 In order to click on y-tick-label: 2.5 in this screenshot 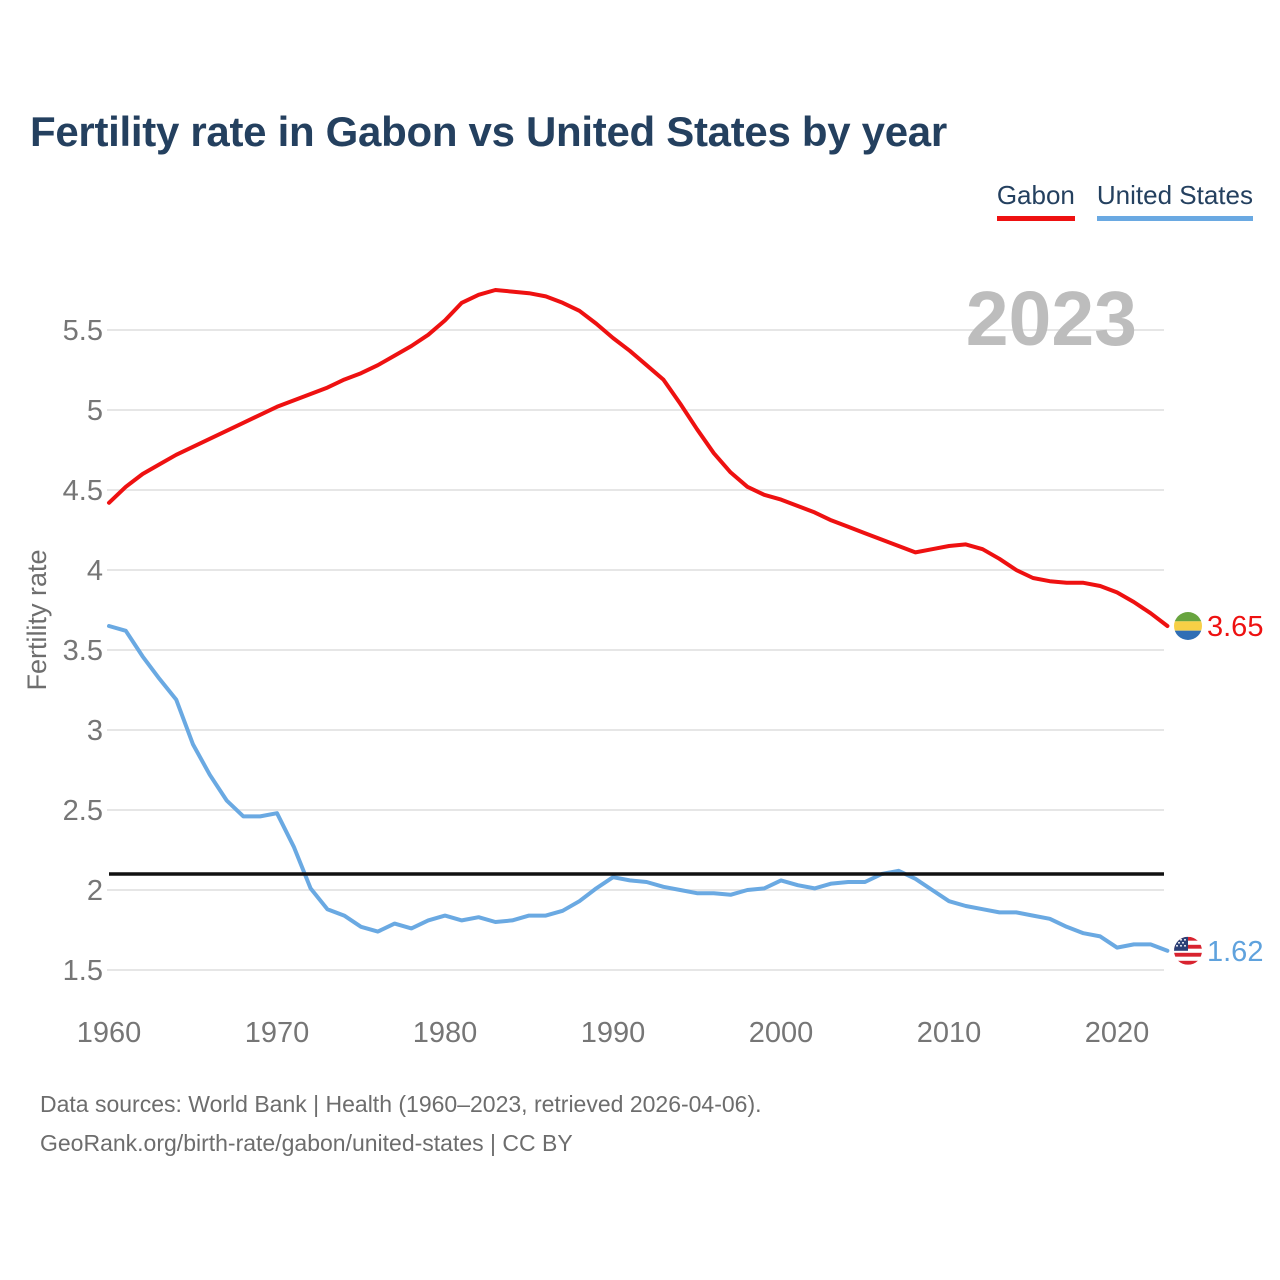, I will do `click(83, 811)`.